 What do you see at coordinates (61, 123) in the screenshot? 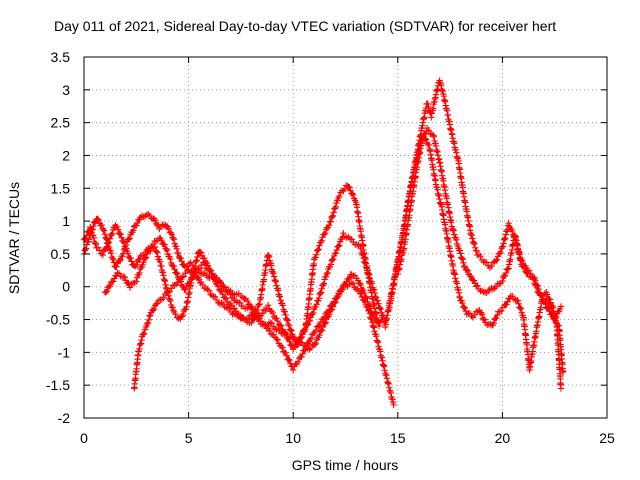
I see `y-tick-label: 2.5` at bounding box center [61, 123].